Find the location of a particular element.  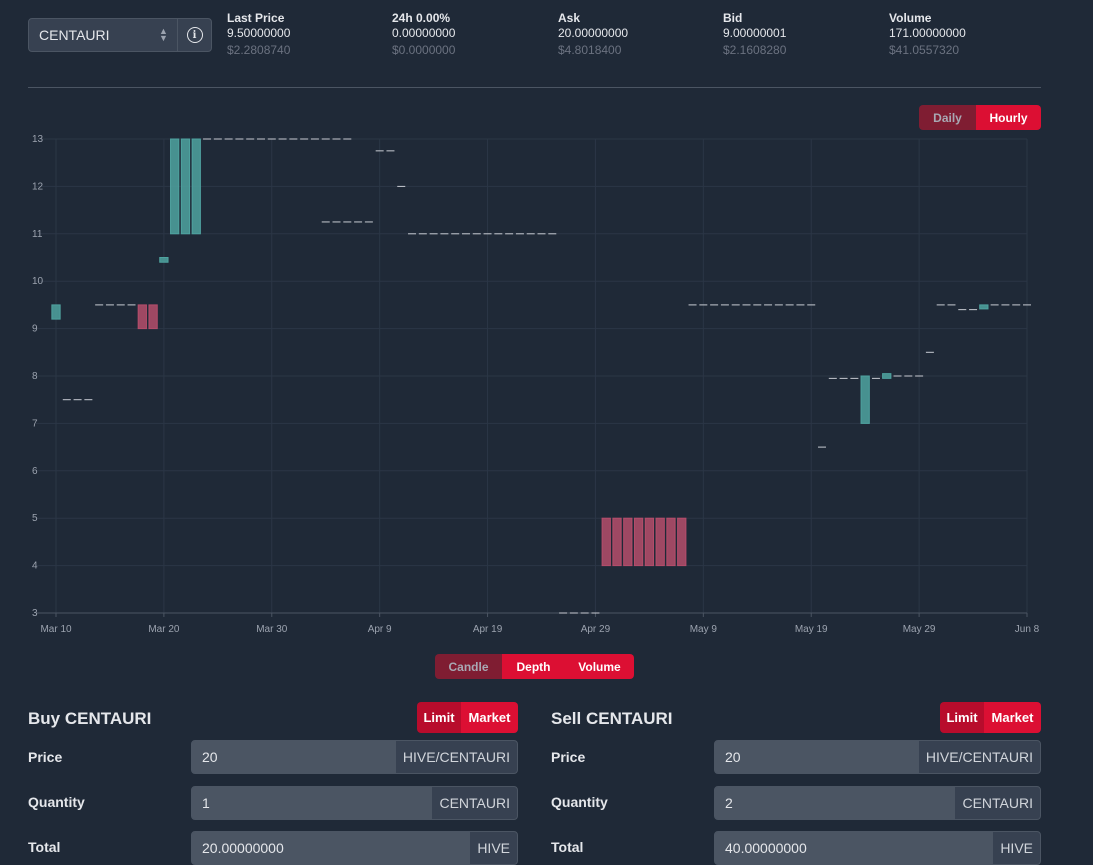

x-tick-label: May 19 is located at coordinates (811, 629).